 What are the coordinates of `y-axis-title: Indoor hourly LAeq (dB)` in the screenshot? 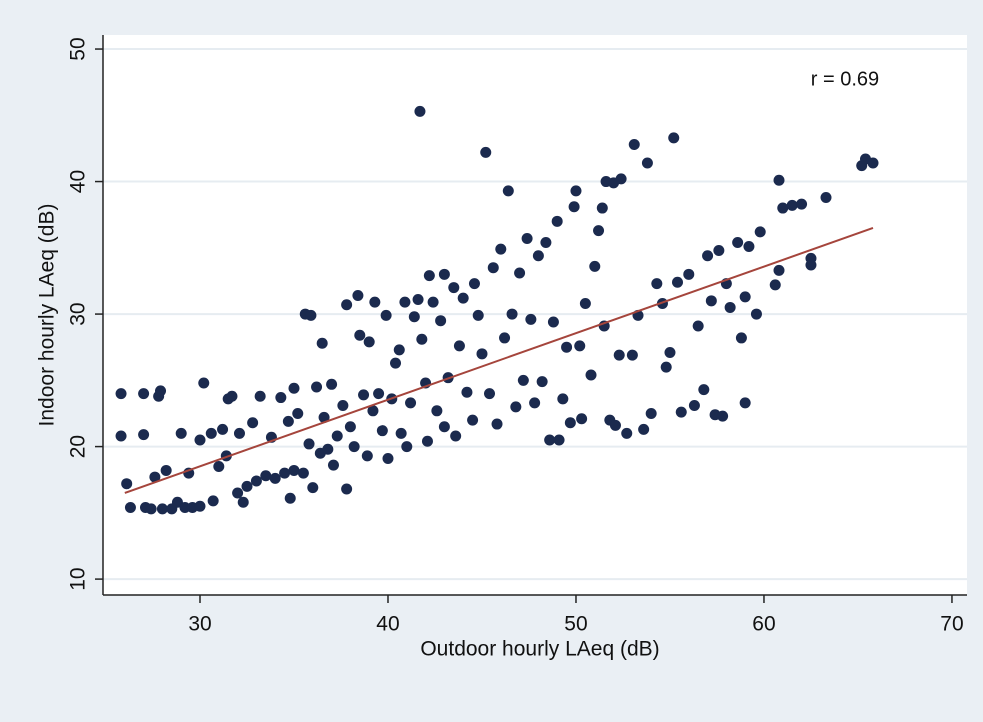 It's located at (47, 315).